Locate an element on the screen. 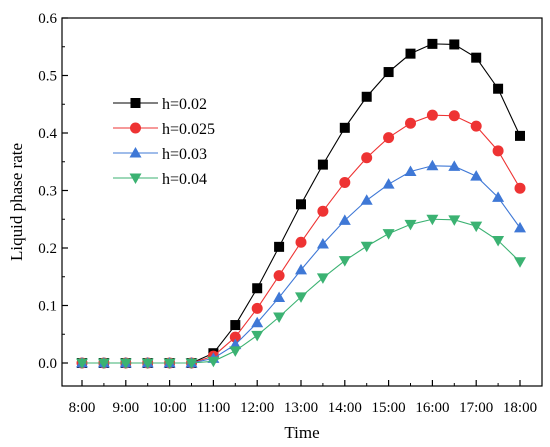  x-tick-label: 8:00 is located at coordinates (82, 408).